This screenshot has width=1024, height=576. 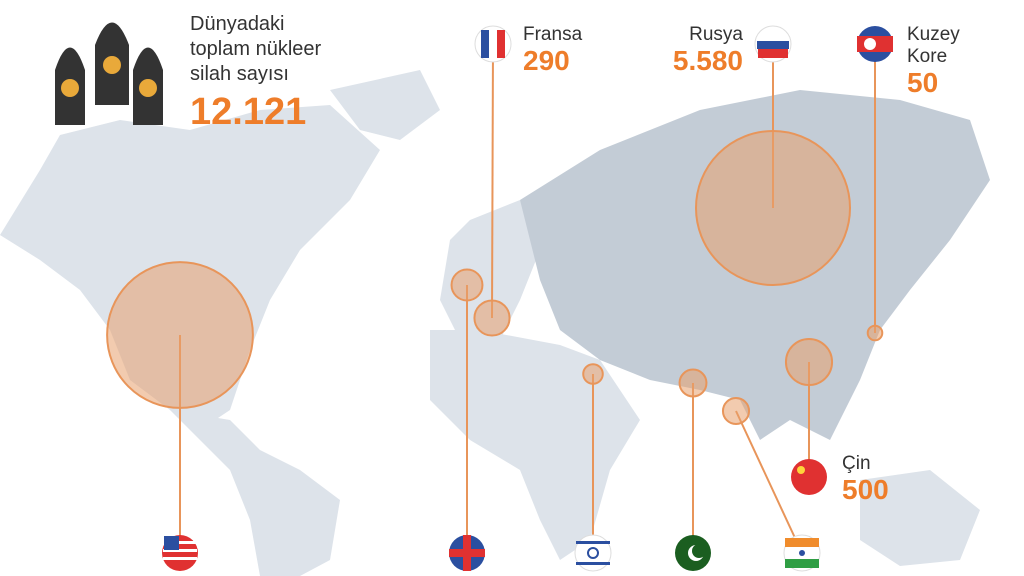 What do you see at coordinates (593, 553) in the screenshot?
I see `flag-israel` at bounding box center [593, 553].